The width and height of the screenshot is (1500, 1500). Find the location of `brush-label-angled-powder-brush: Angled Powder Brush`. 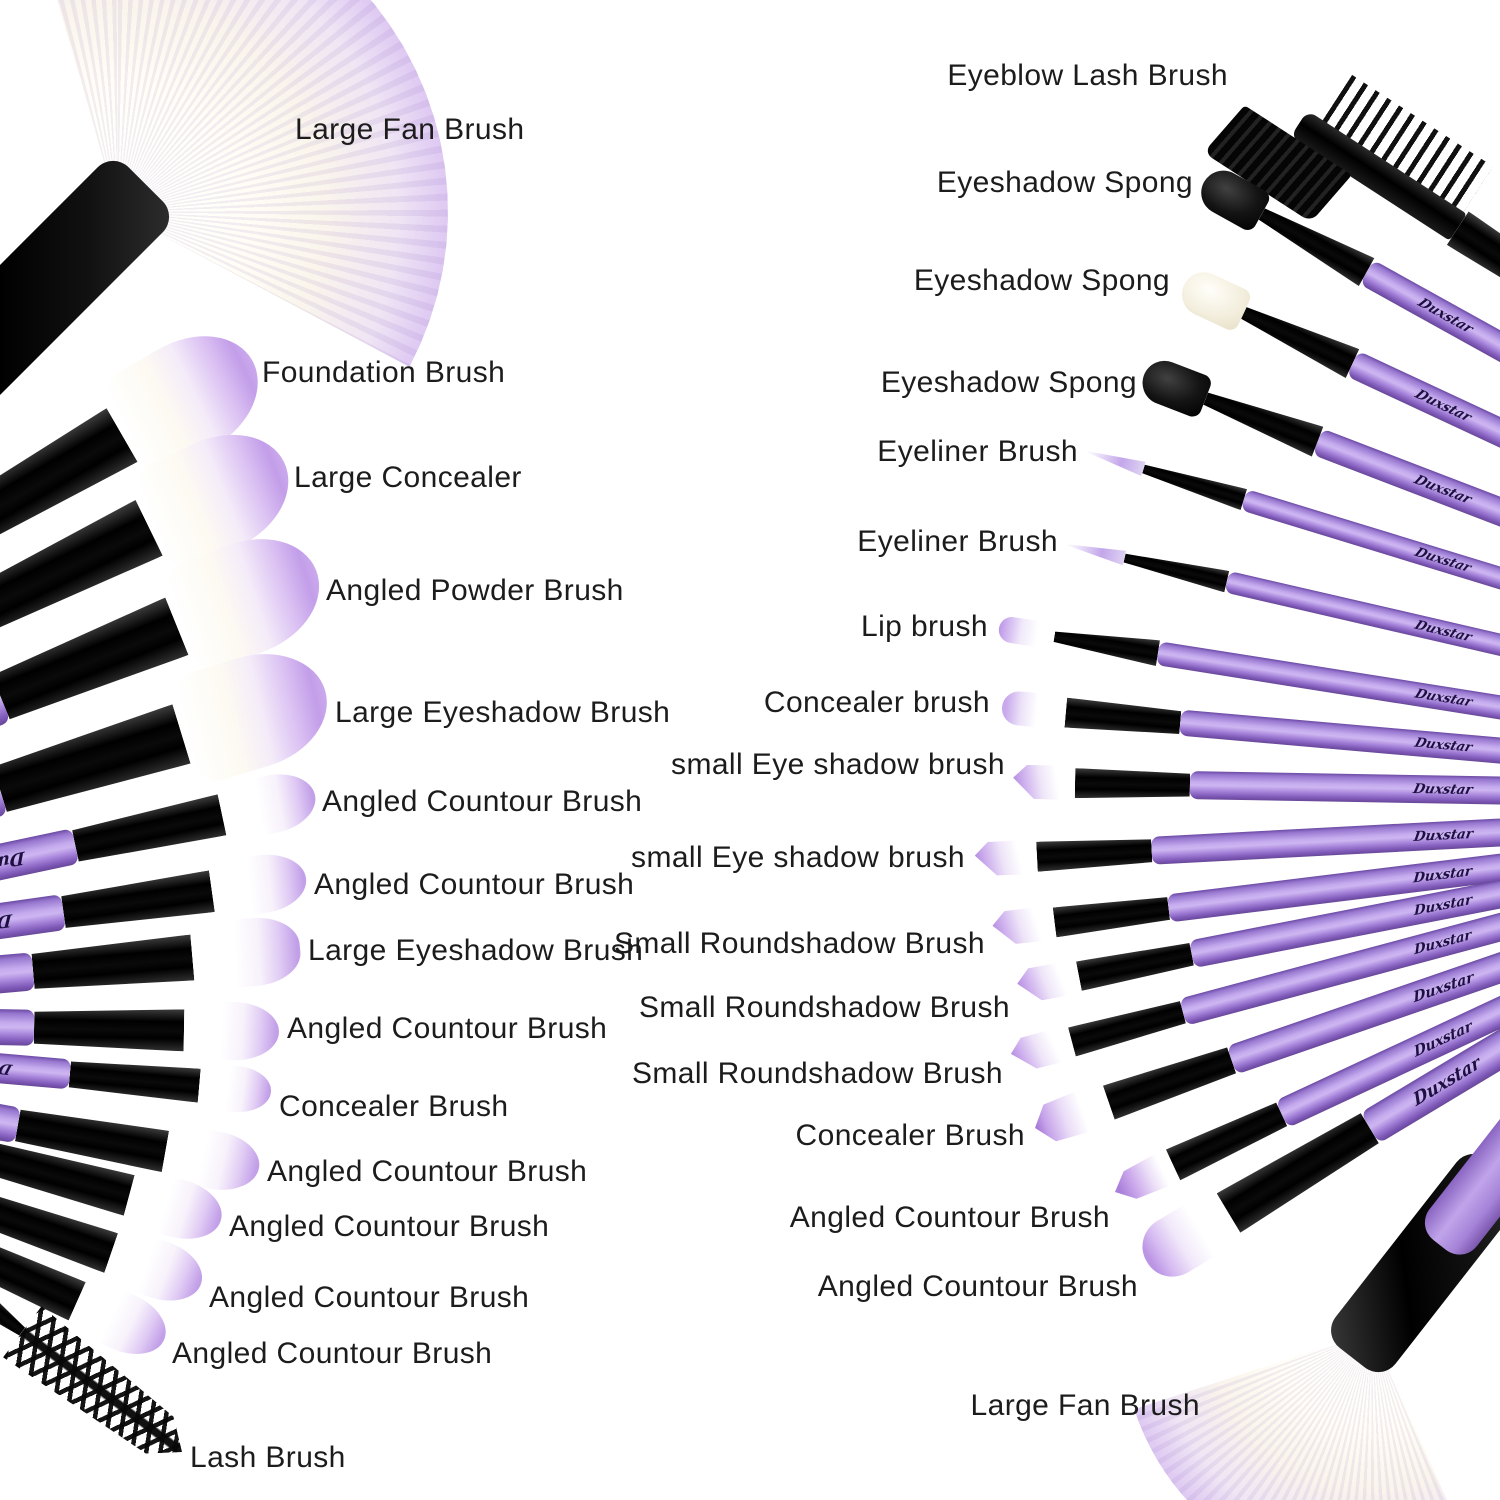

brush-label-angled-powder-brush: Angled Powder Brush is located at coordinates (475, 590).